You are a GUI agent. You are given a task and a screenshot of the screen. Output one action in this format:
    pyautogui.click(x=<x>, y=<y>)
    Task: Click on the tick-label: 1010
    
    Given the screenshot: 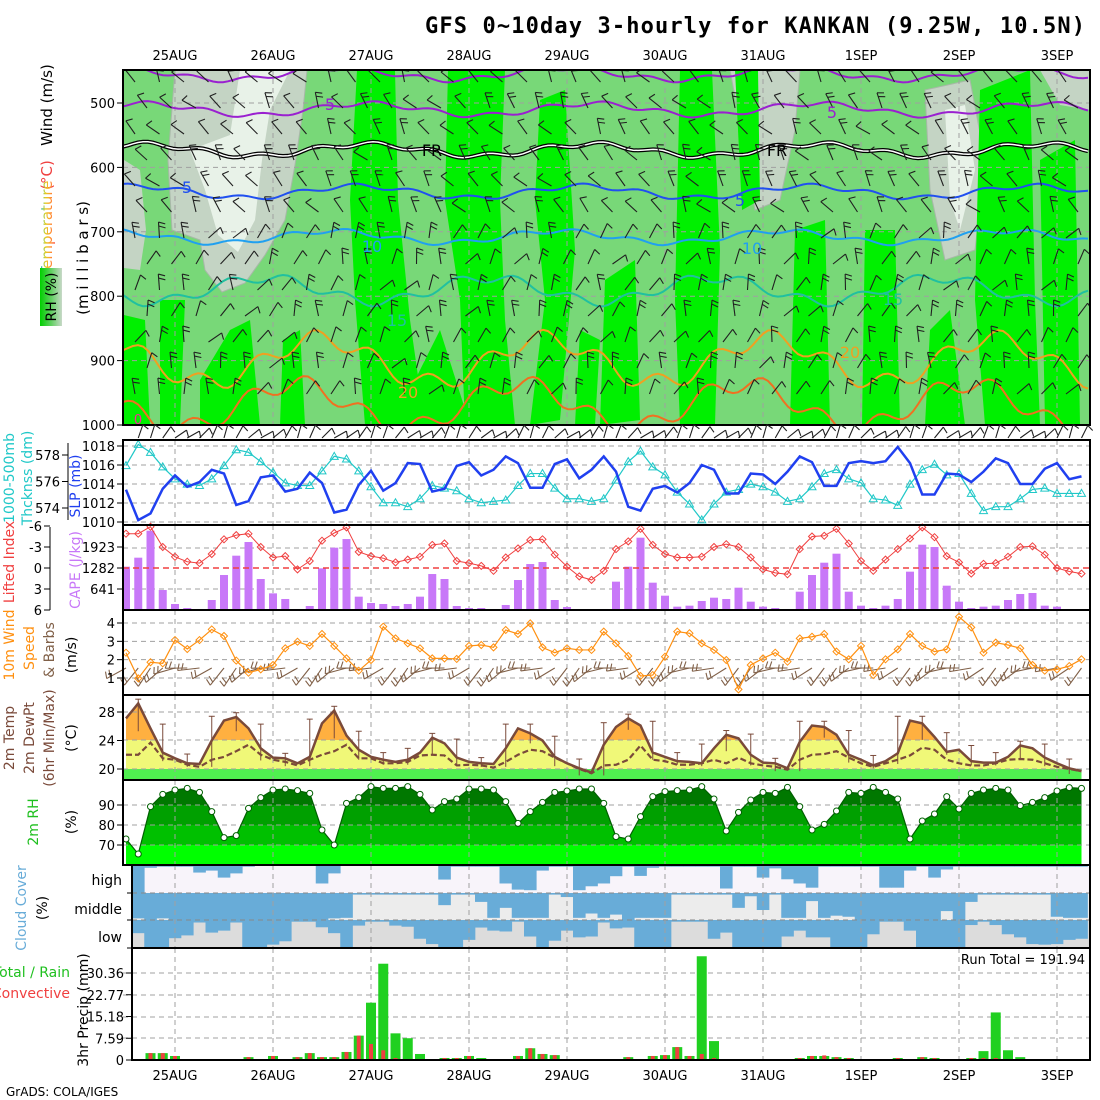 What is the action you would take?
    pyautogui.click(x=98, y=523)
    